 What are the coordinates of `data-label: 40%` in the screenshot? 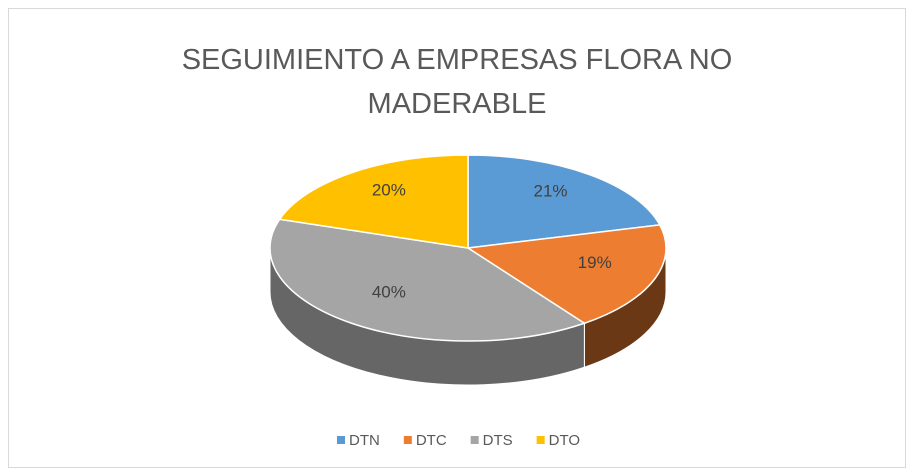 It's located at (389, 292).